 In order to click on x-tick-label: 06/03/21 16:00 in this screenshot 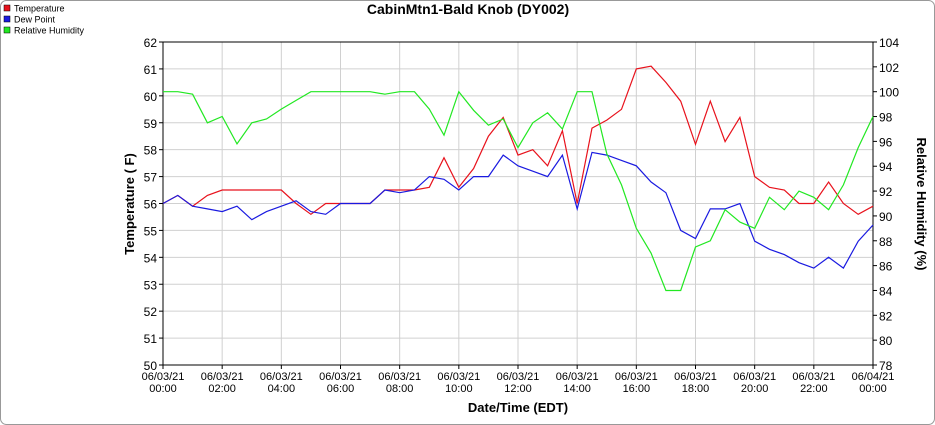, I will do `click(636, 383)`.